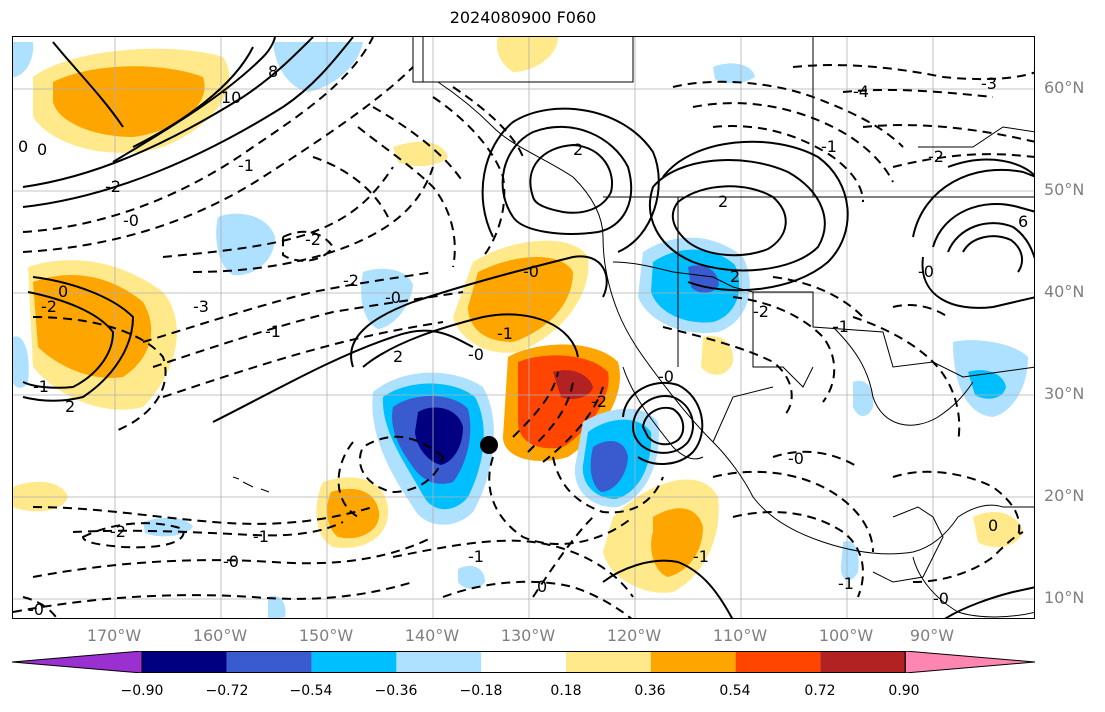  I want to click on colorbar-tick-label: 0.72, so click(820, 691).